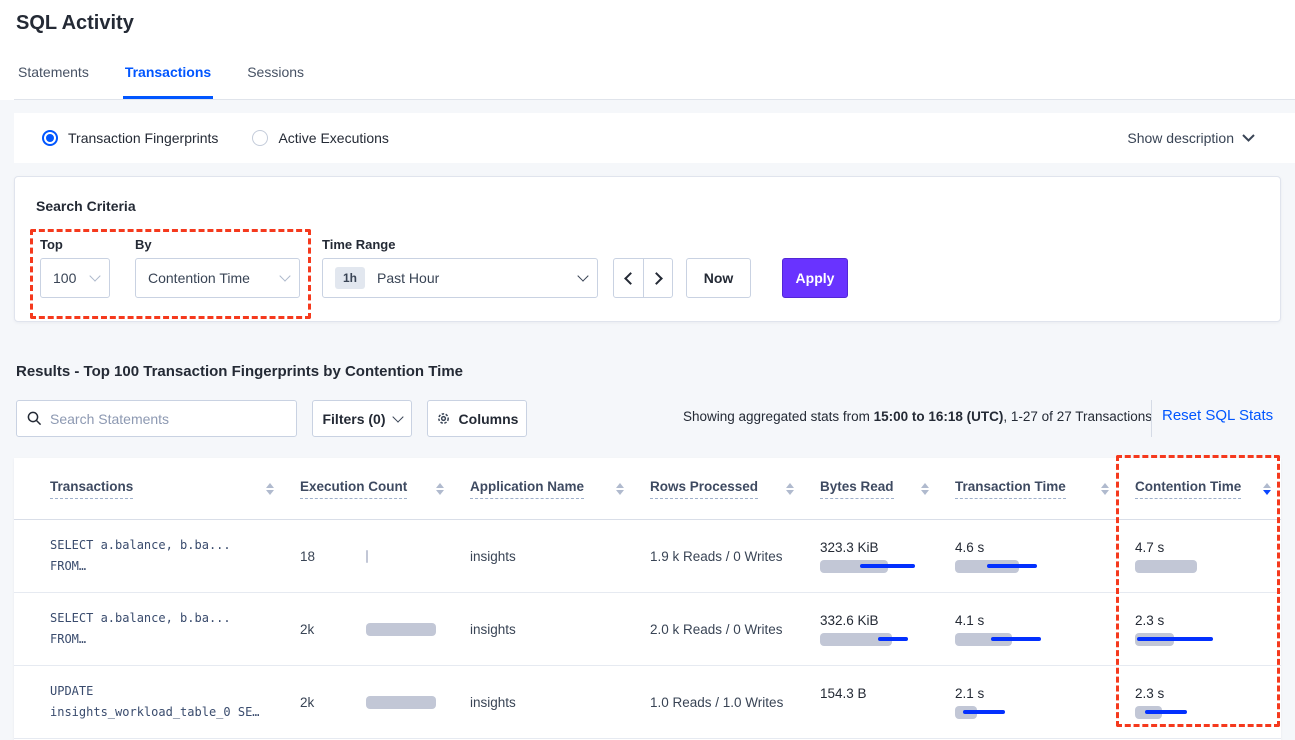 This screenshot has height=740, width=1295. I want to click on stats-time-range: 15:00 to 16:18 (UTC), so click(938, 416).